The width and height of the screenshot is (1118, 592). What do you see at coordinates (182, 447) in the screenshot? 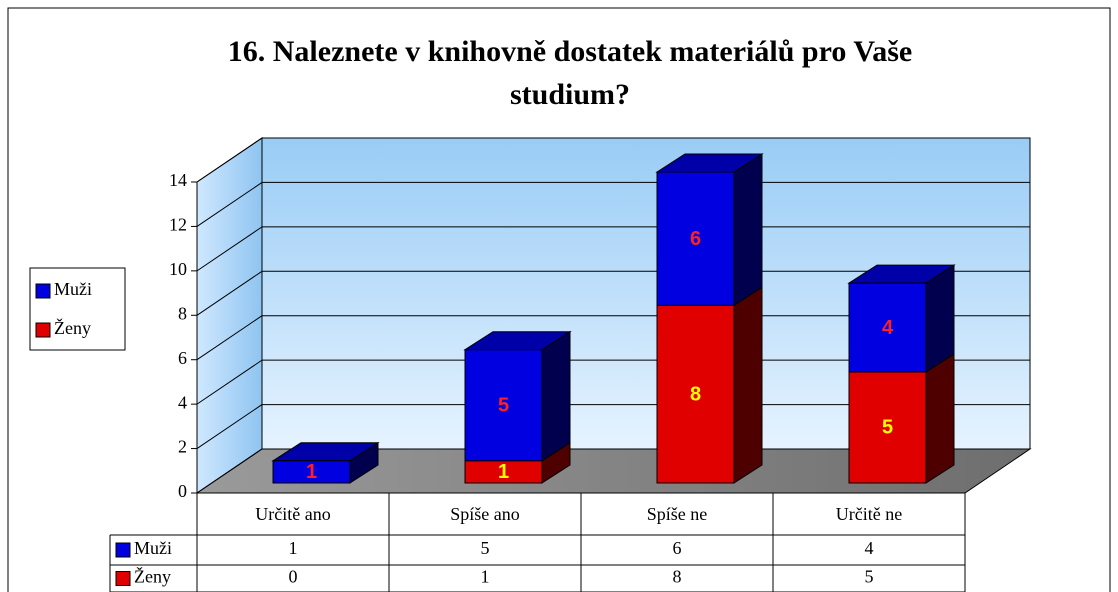
I see `y-tick-label: 2` at bounding box center [182, 447].